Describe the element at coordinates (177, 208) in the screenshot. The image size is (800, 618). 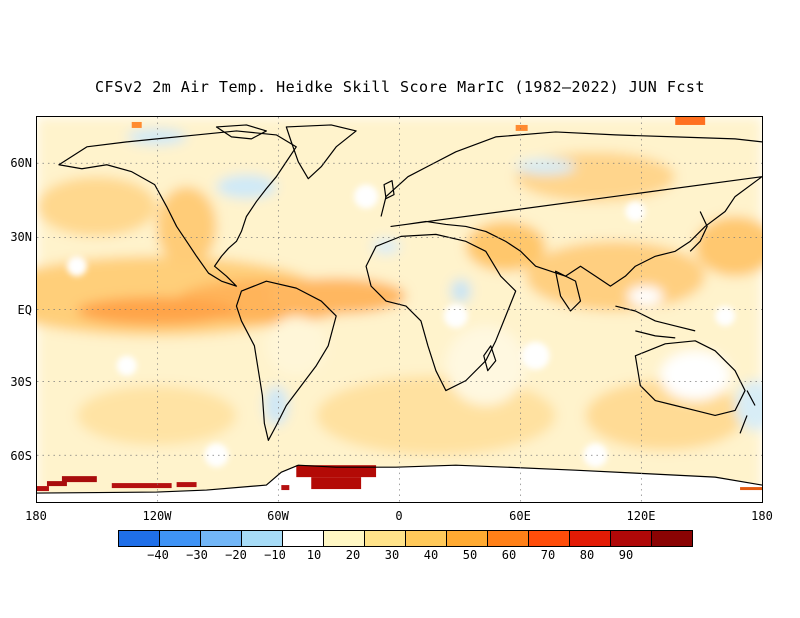
I see `north-america-outline` at that location.